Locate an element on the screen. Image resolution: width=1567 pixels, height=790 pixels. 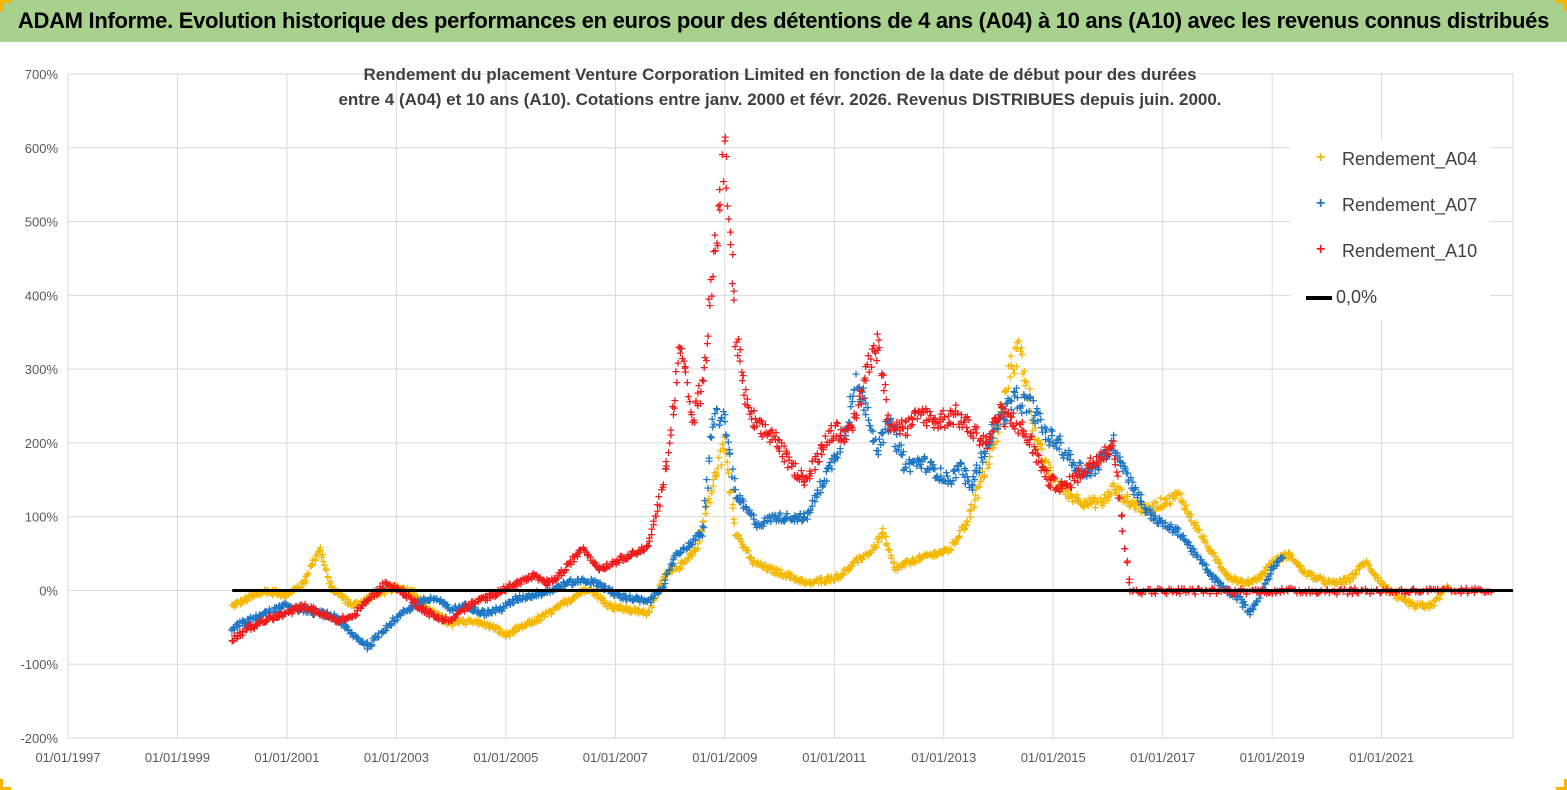
x-tick-label: 01/01/2017 is located at coordinates (1162, 757).